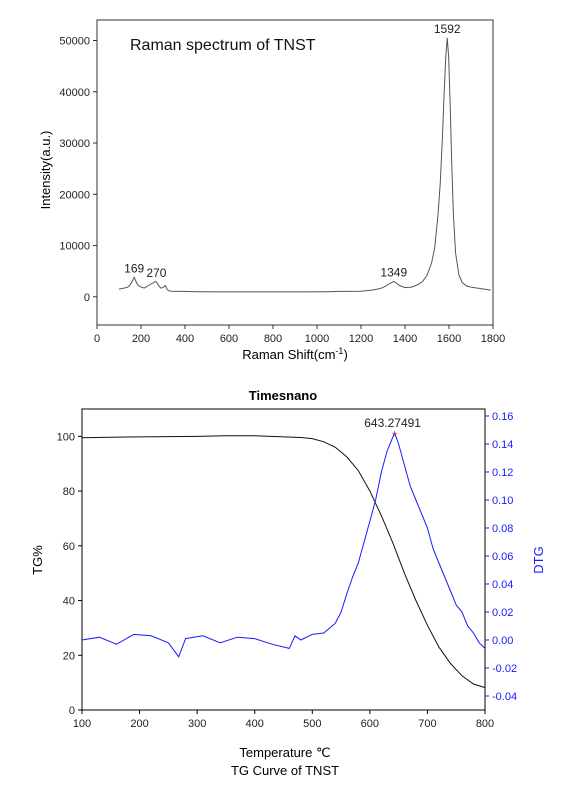 This screenshot has width=565, height=792. I want to click on raman-y-tick-label: 20000, so click(74, 195).